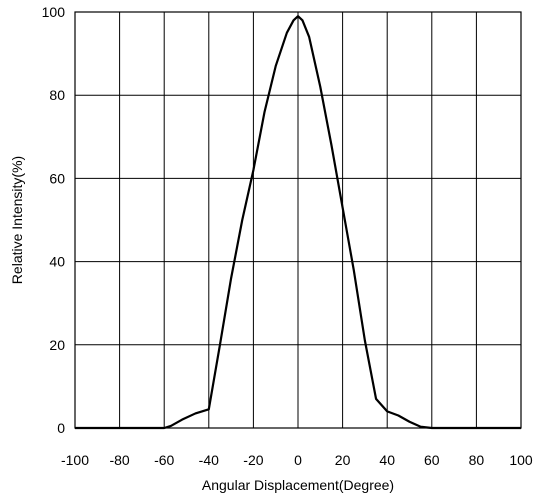 This screenshot has width=546, height=499. What do you see at coordinates (343, 460) in the screenshot?
I see `x-tick-label: 20` at bounding box center [343, 460].